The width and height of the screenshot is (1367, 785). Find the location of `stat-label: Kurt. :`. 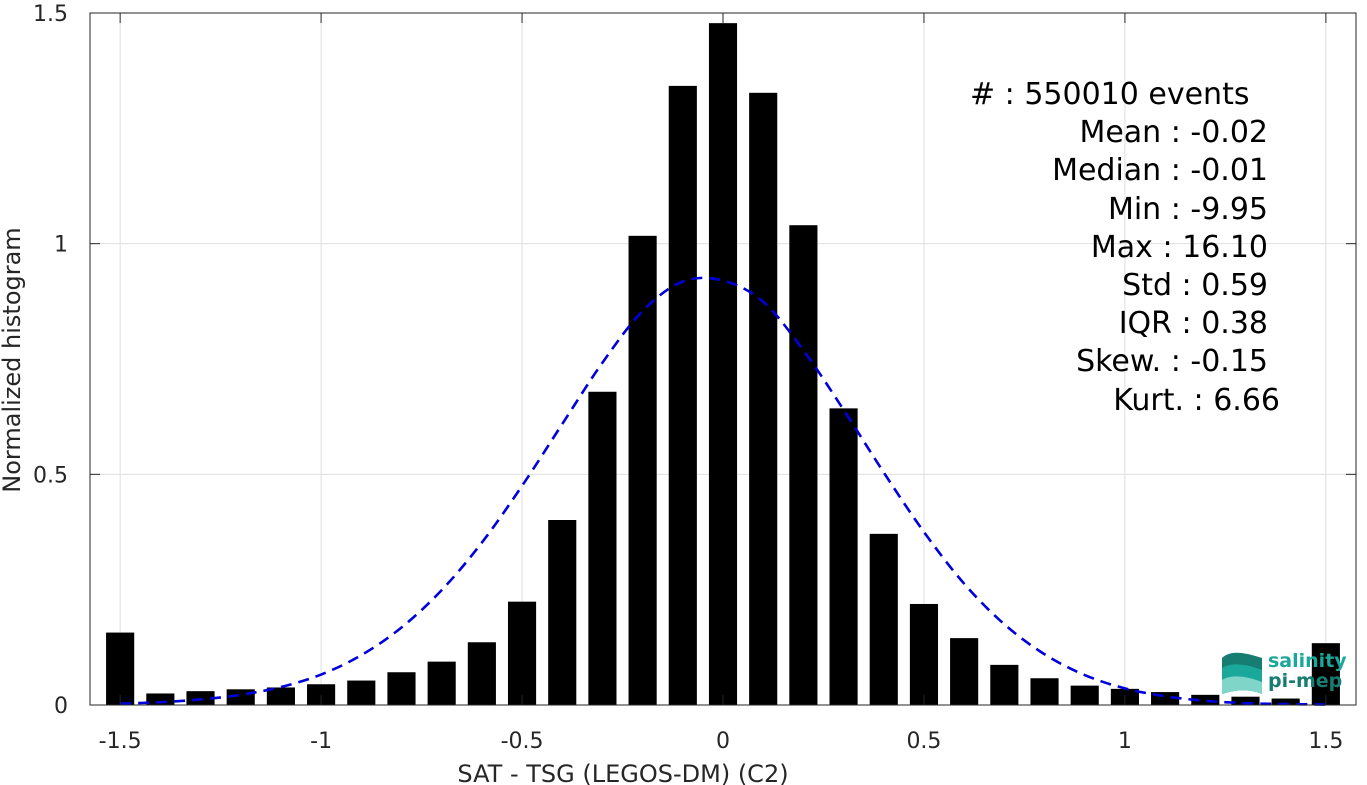

stat-label: Kurt. : is located at coordinates (1163, 400).